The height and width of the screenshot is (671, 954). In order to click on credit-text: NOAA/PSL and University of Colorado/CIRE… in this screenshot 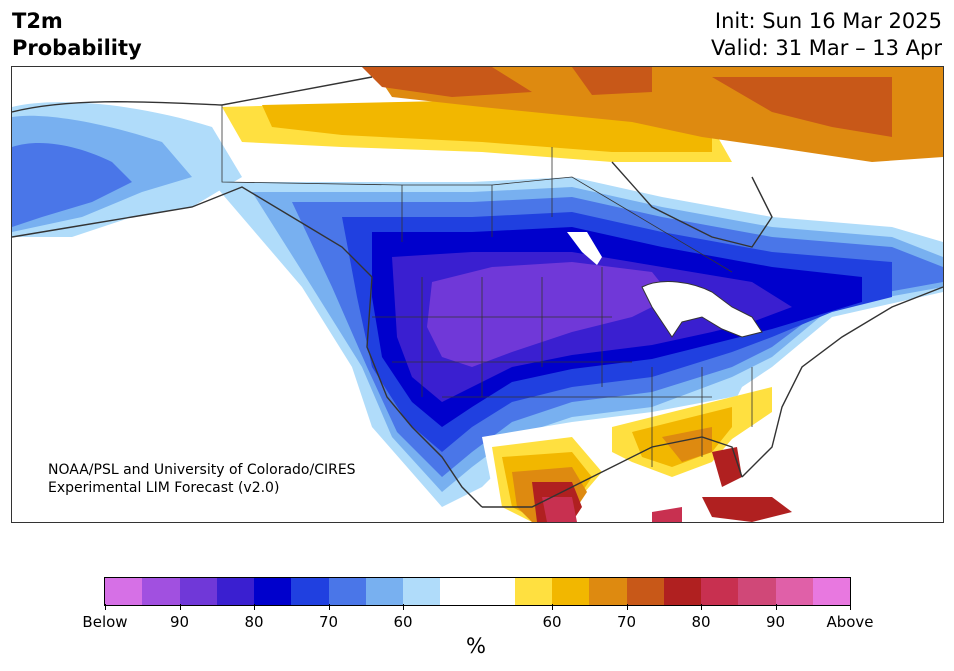, I will do `click(202, 479)`.